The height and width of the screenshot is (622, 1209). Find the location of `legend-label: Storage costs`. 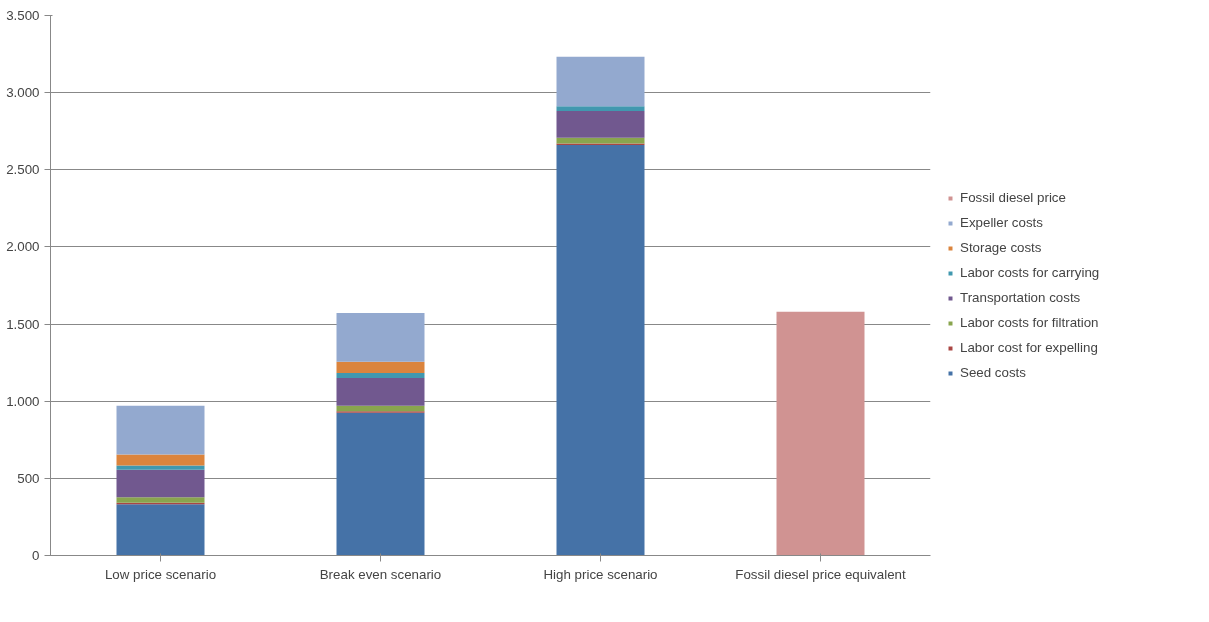

legend-label: Storage costs is located at coordinates (1001, 247).